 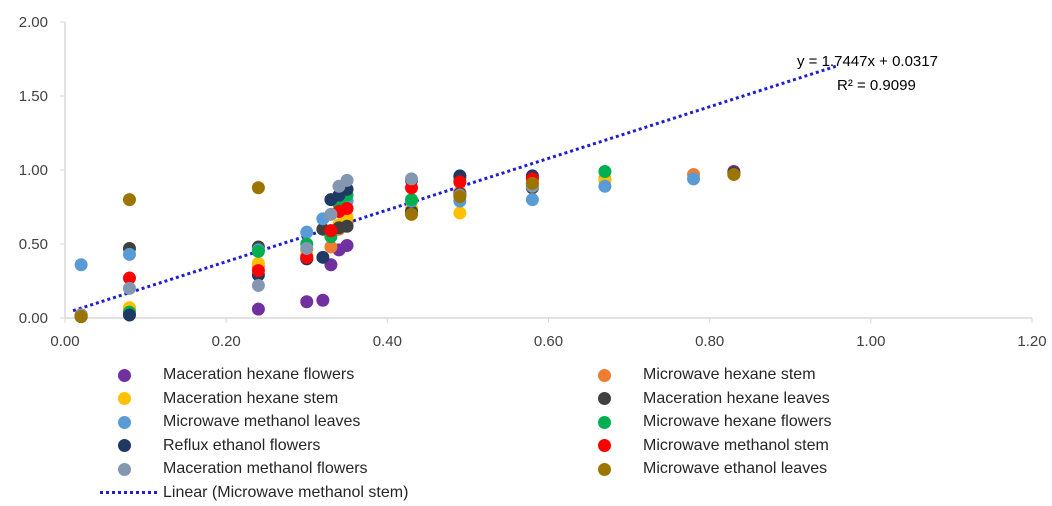 I want to click on legend-label: Linear (Microwave methanol stem), so click(x=286, y=492).